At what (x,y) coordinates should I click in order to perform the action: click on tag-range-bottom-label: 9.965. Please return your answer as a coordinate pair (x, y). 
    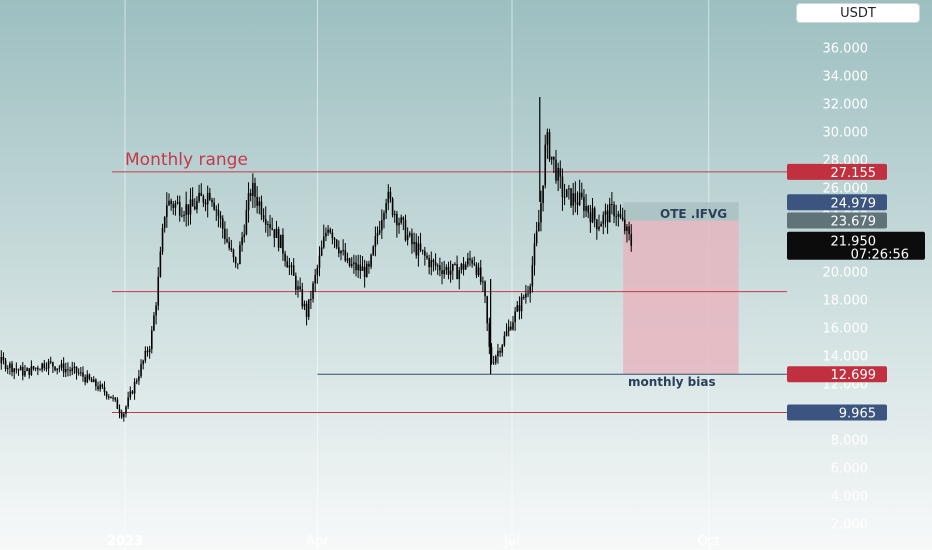
    Looking at the image, I should click on (857, 413).